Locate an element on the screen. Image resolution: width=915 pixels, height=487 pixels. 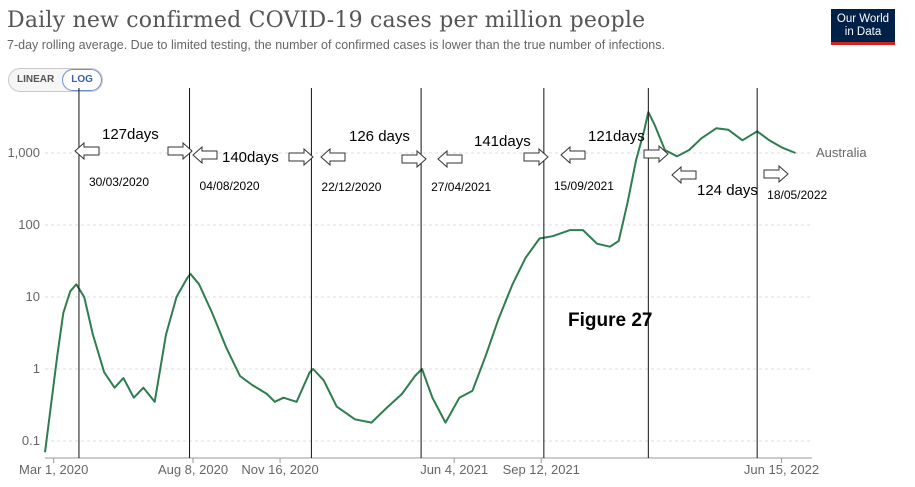
y-tick-label: 1 is located at coordinates (36, 368).